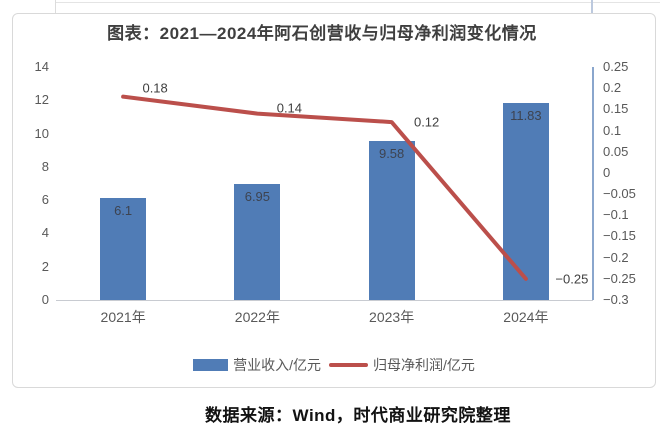 The width and height of the screenshot is (660, 436). Describe the element at coordinates (619, 278) in the screenshot. I see `right-axis-tick-label: −0.25` at that location.